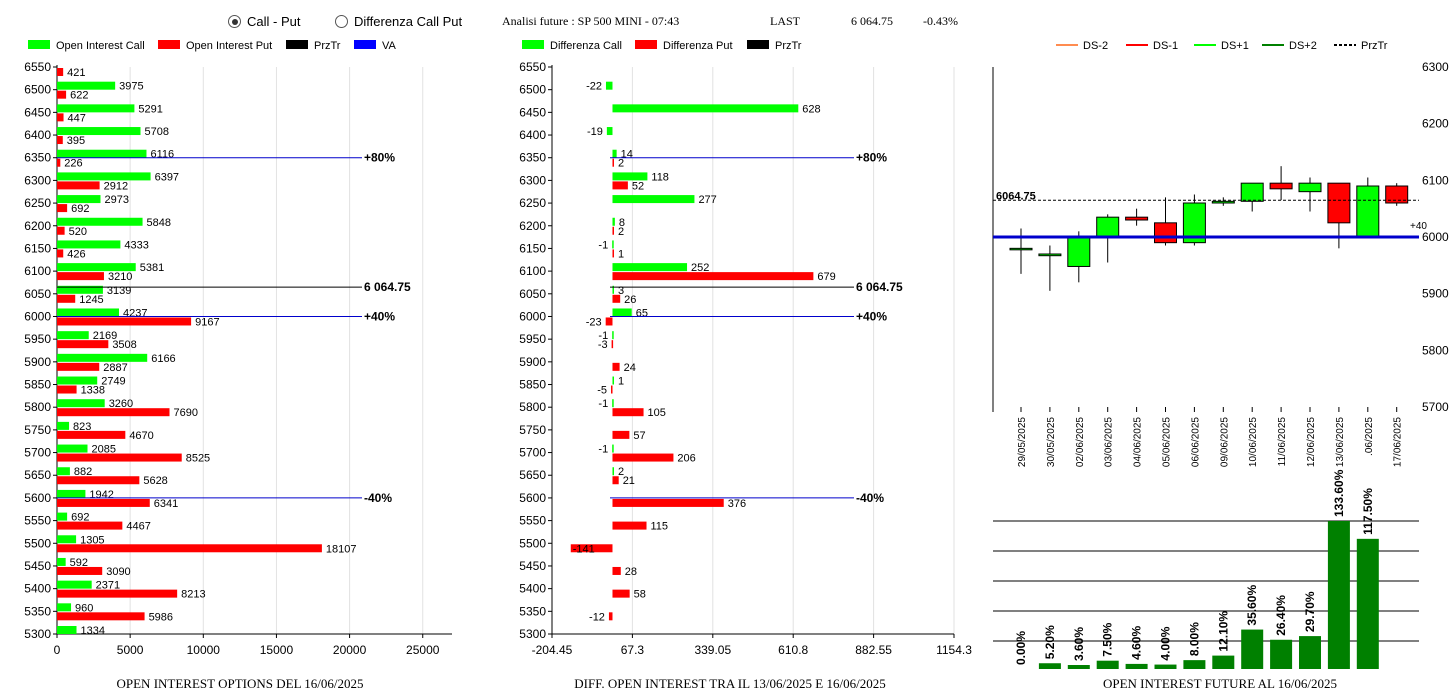 This screenshot has height=692, width=1451. I want to click on bar-value-label: 4670, so click(141, 436).